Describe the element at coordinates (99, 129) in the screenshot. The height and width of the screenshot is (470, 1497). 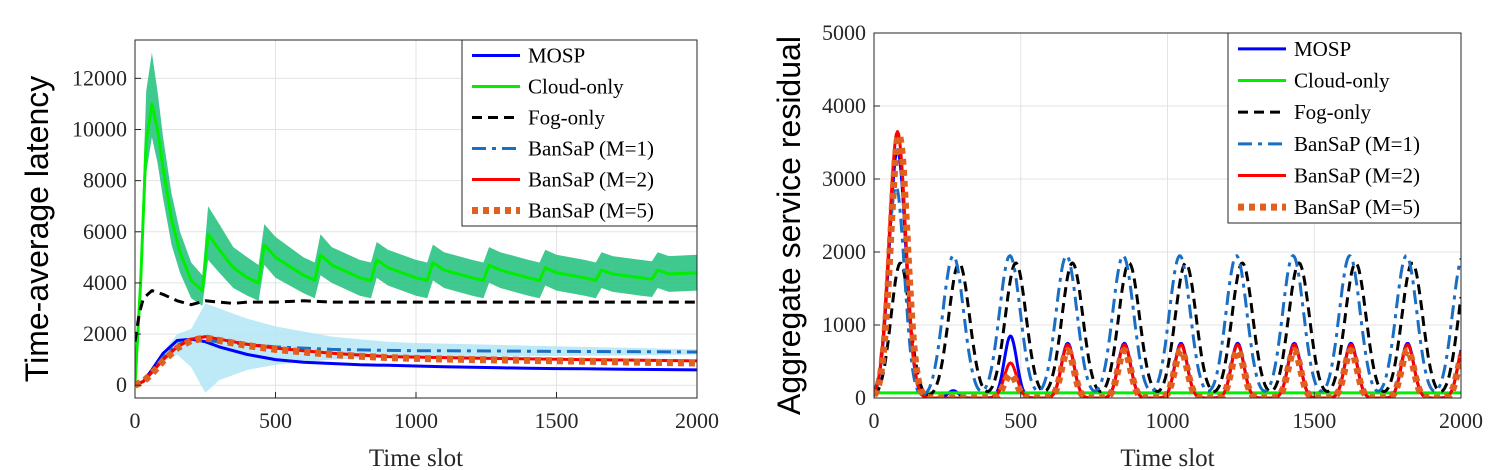
I see `y-tick-label: 10000` at that location.